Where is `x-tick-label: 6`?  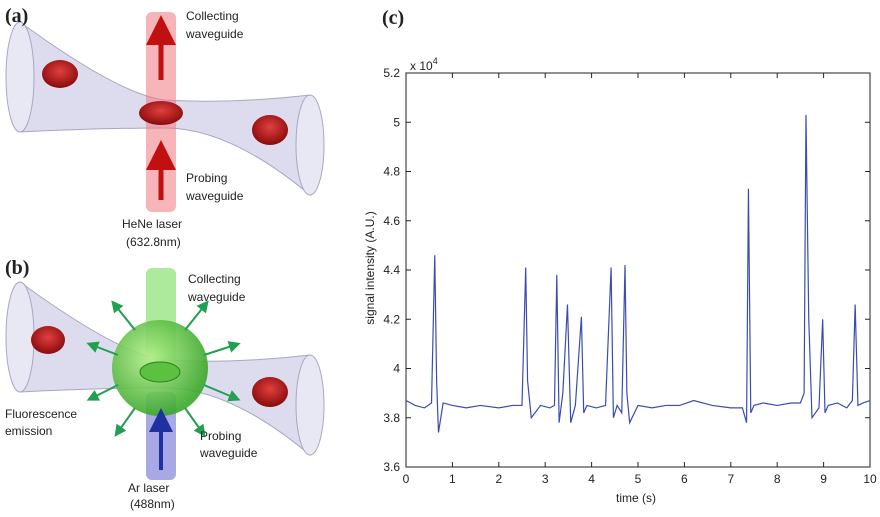
x-tick-label: 6 is located at coordinates (684, 479).